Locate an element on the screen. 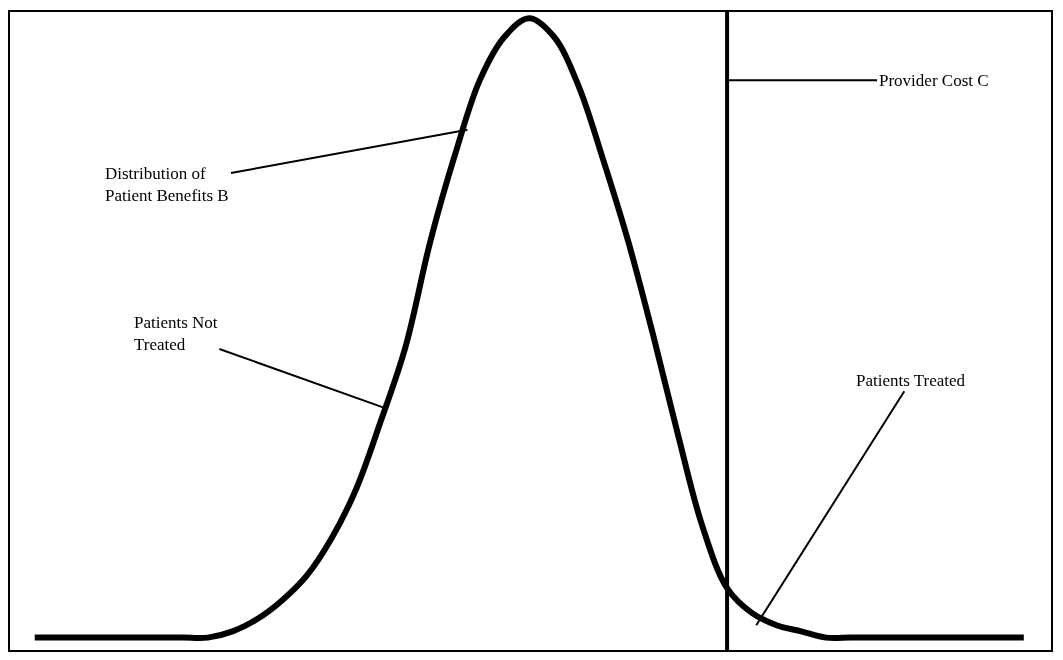  annotation: Provider Cost C is located at coordinates (934, 80).